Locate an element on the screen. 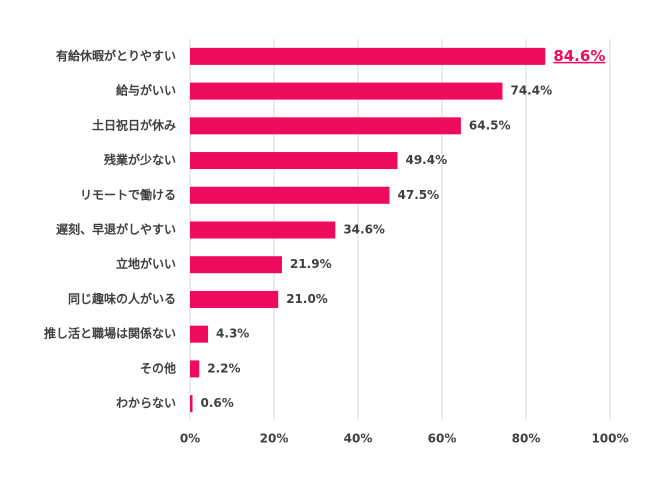  y-tick-label: 有給休暇がとりやすい is located at coordinates (116, 55).